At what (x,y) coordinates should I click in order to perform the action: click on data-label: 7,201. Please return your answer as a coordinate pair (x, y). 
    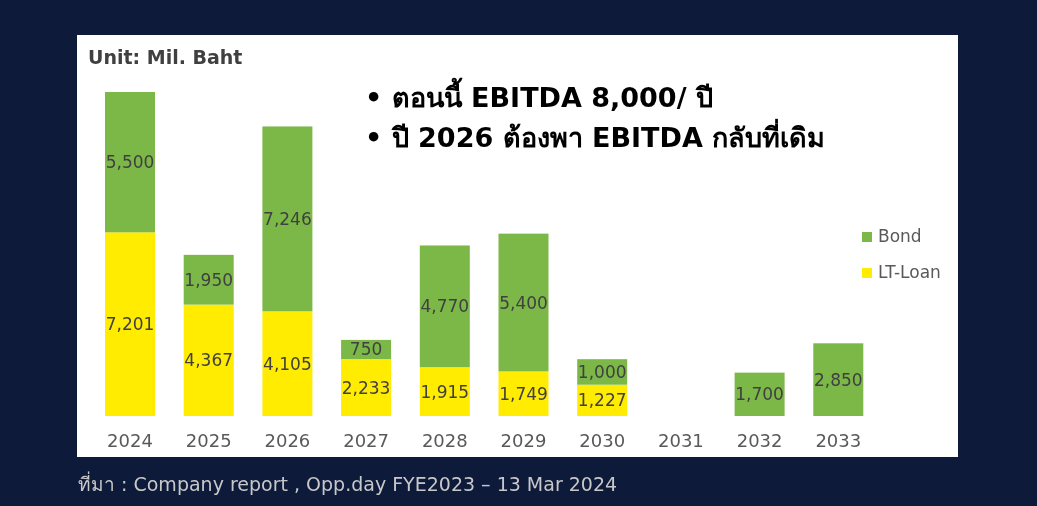
    Looking at the image, I should click on (130, 324).